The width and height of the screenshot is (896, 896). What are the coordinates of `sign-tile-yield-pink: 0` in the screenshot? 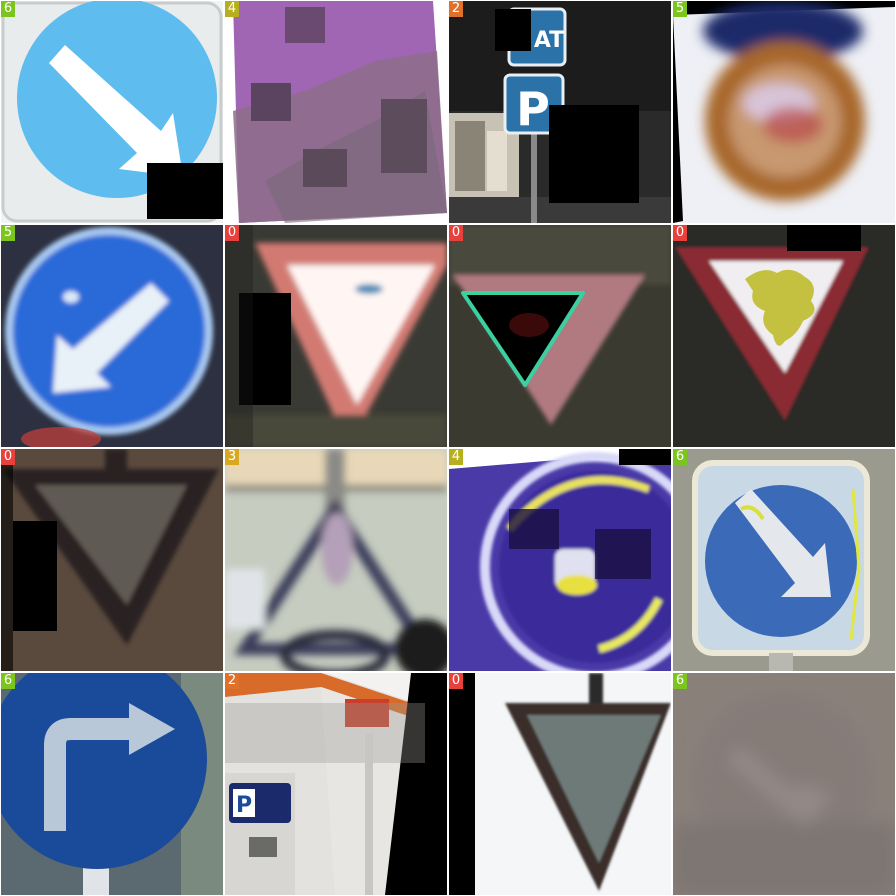 It's located at (336, 336).